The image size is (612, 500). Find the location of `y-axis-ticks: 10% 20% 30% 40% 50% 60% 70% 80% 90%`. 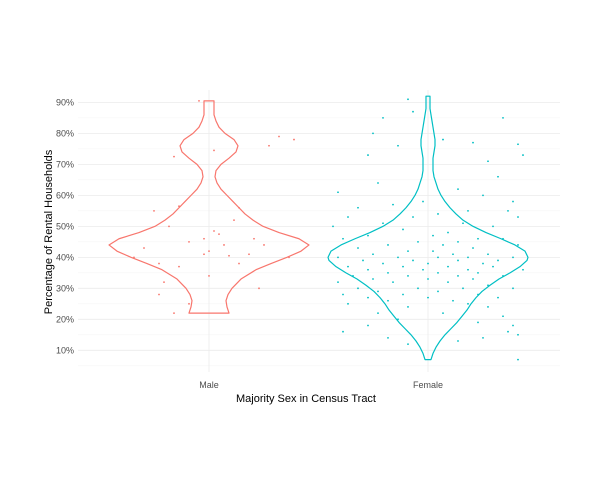

y-axis-ticks: 10% 20% 30% 40% 50% 60% 70% 80% 90% is located at coordinates (65, 226).